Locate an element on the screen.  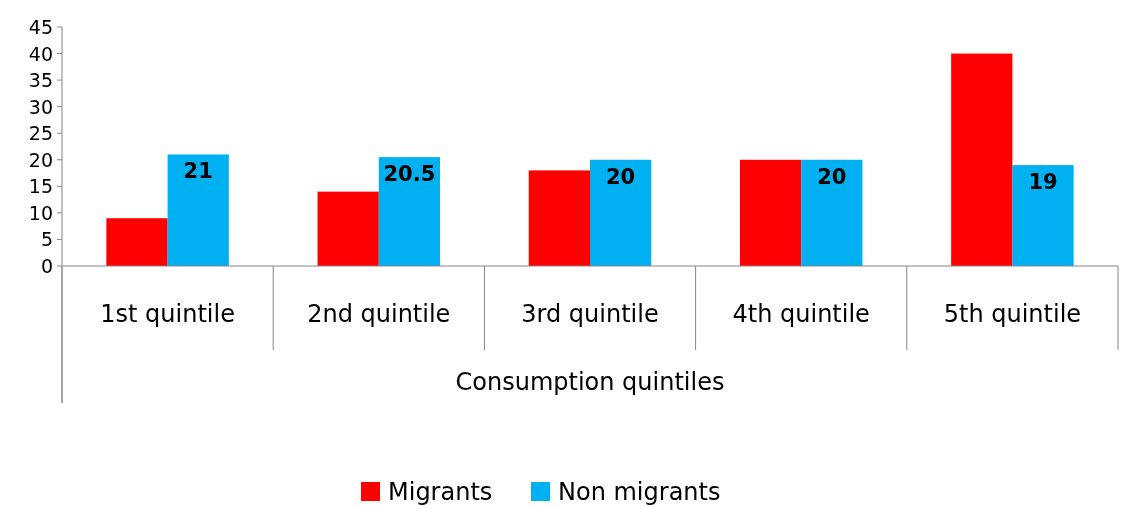
x-tick-label: 3rd quintile is located at coordinates (590, 314).